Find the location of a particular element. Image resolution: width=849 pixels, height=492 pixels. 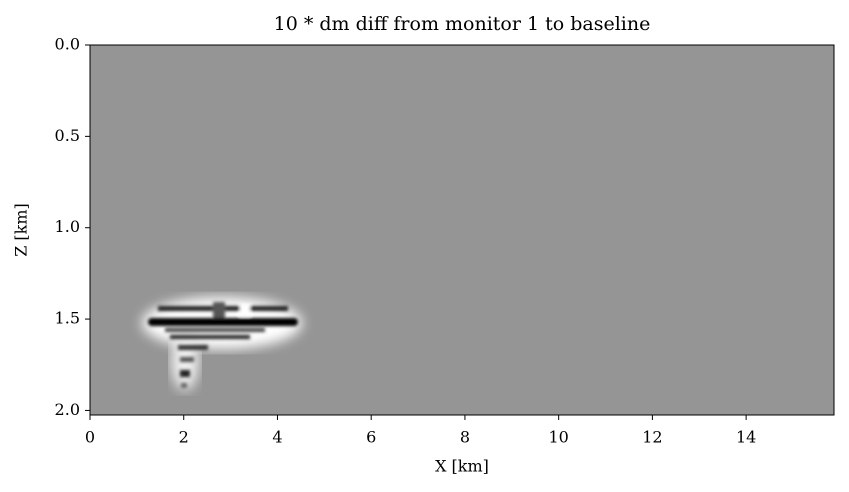

x-tick-label: 10 is located at coordinates (558, 437).